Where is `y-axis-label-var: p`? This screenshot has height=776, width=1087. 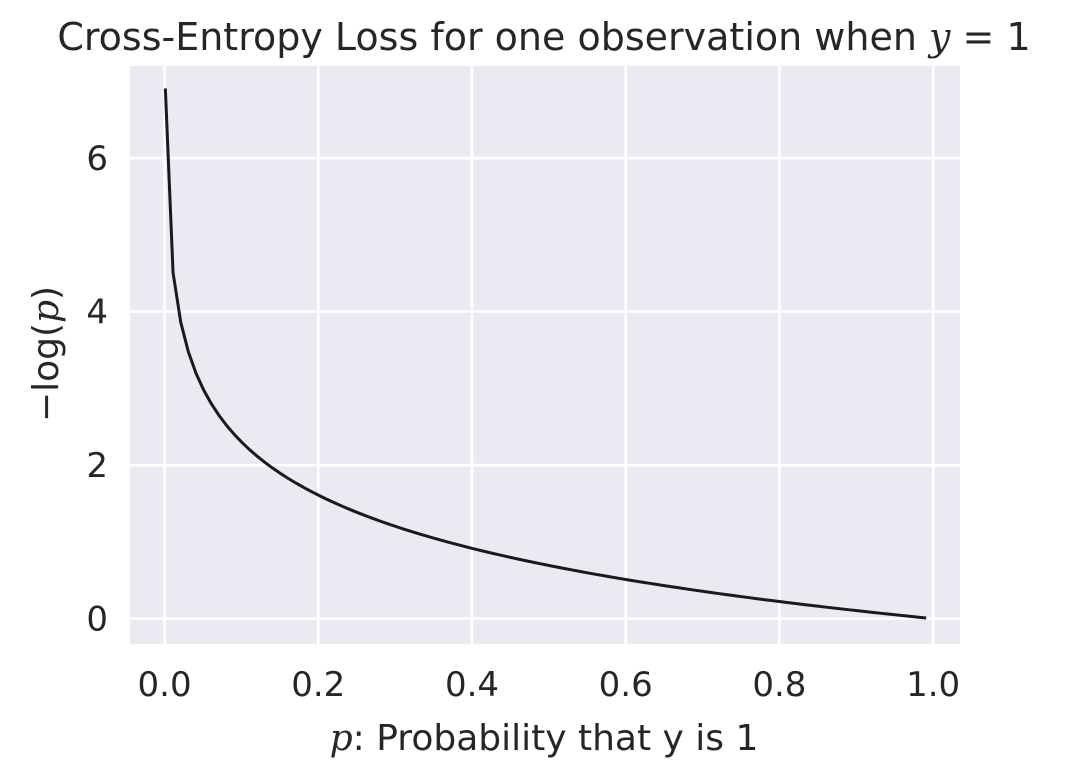
y-axis-label-var: p is located at coordinates (46, 311).